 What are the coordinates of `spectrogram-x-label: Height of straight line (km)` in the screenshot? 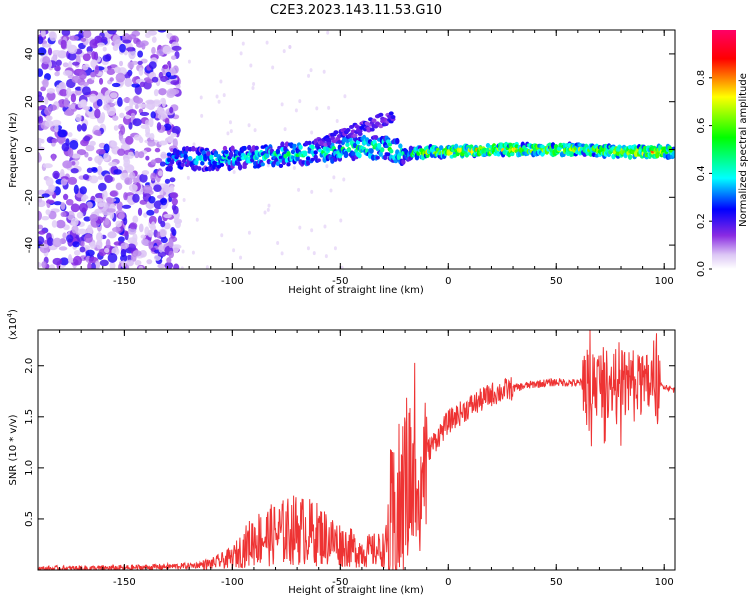 It's located at (356, 290).